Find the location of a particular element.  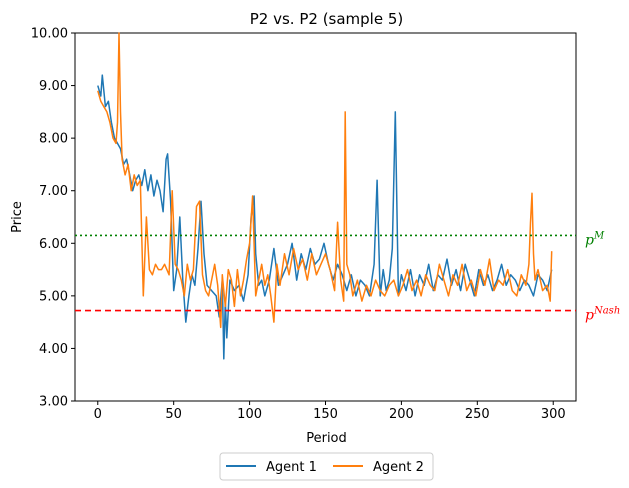

y-tick-label: 8.00 is located at coordinates (53, 139).